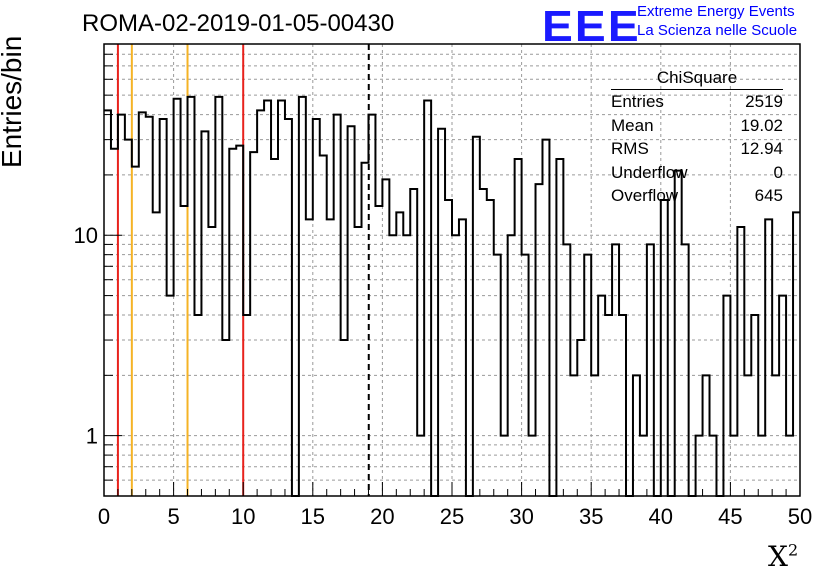 The width and height of the screenshot is (836, 573). I want to click on x-tick-label: 15, so click(313, 516).